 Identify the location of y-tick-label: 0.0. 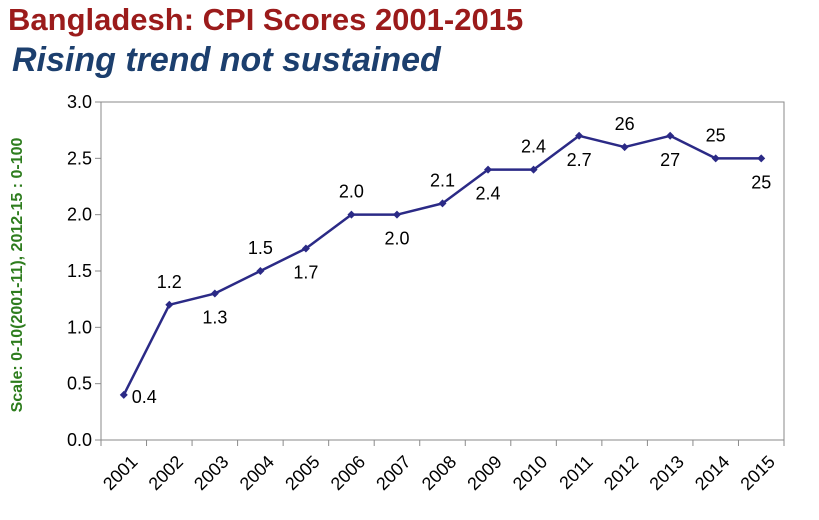
(79, 440).